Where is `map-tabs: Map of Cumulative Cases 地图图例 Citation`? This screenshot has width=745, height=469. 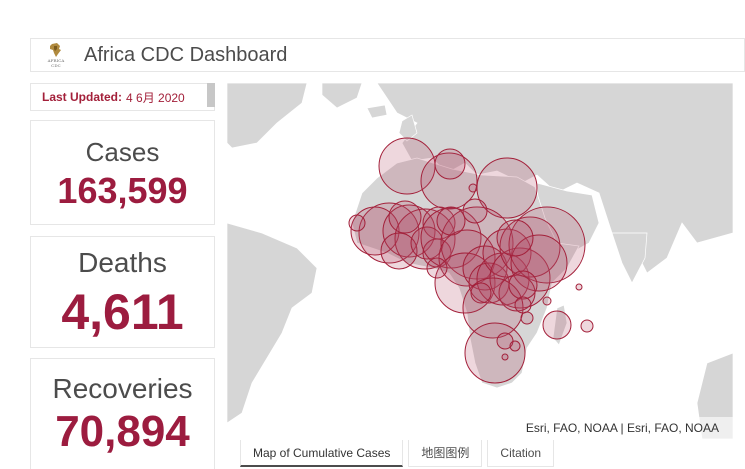
map-tabs: Map of Cumulative Cases 地图图例 Citation is located at coordinates (399, 454).